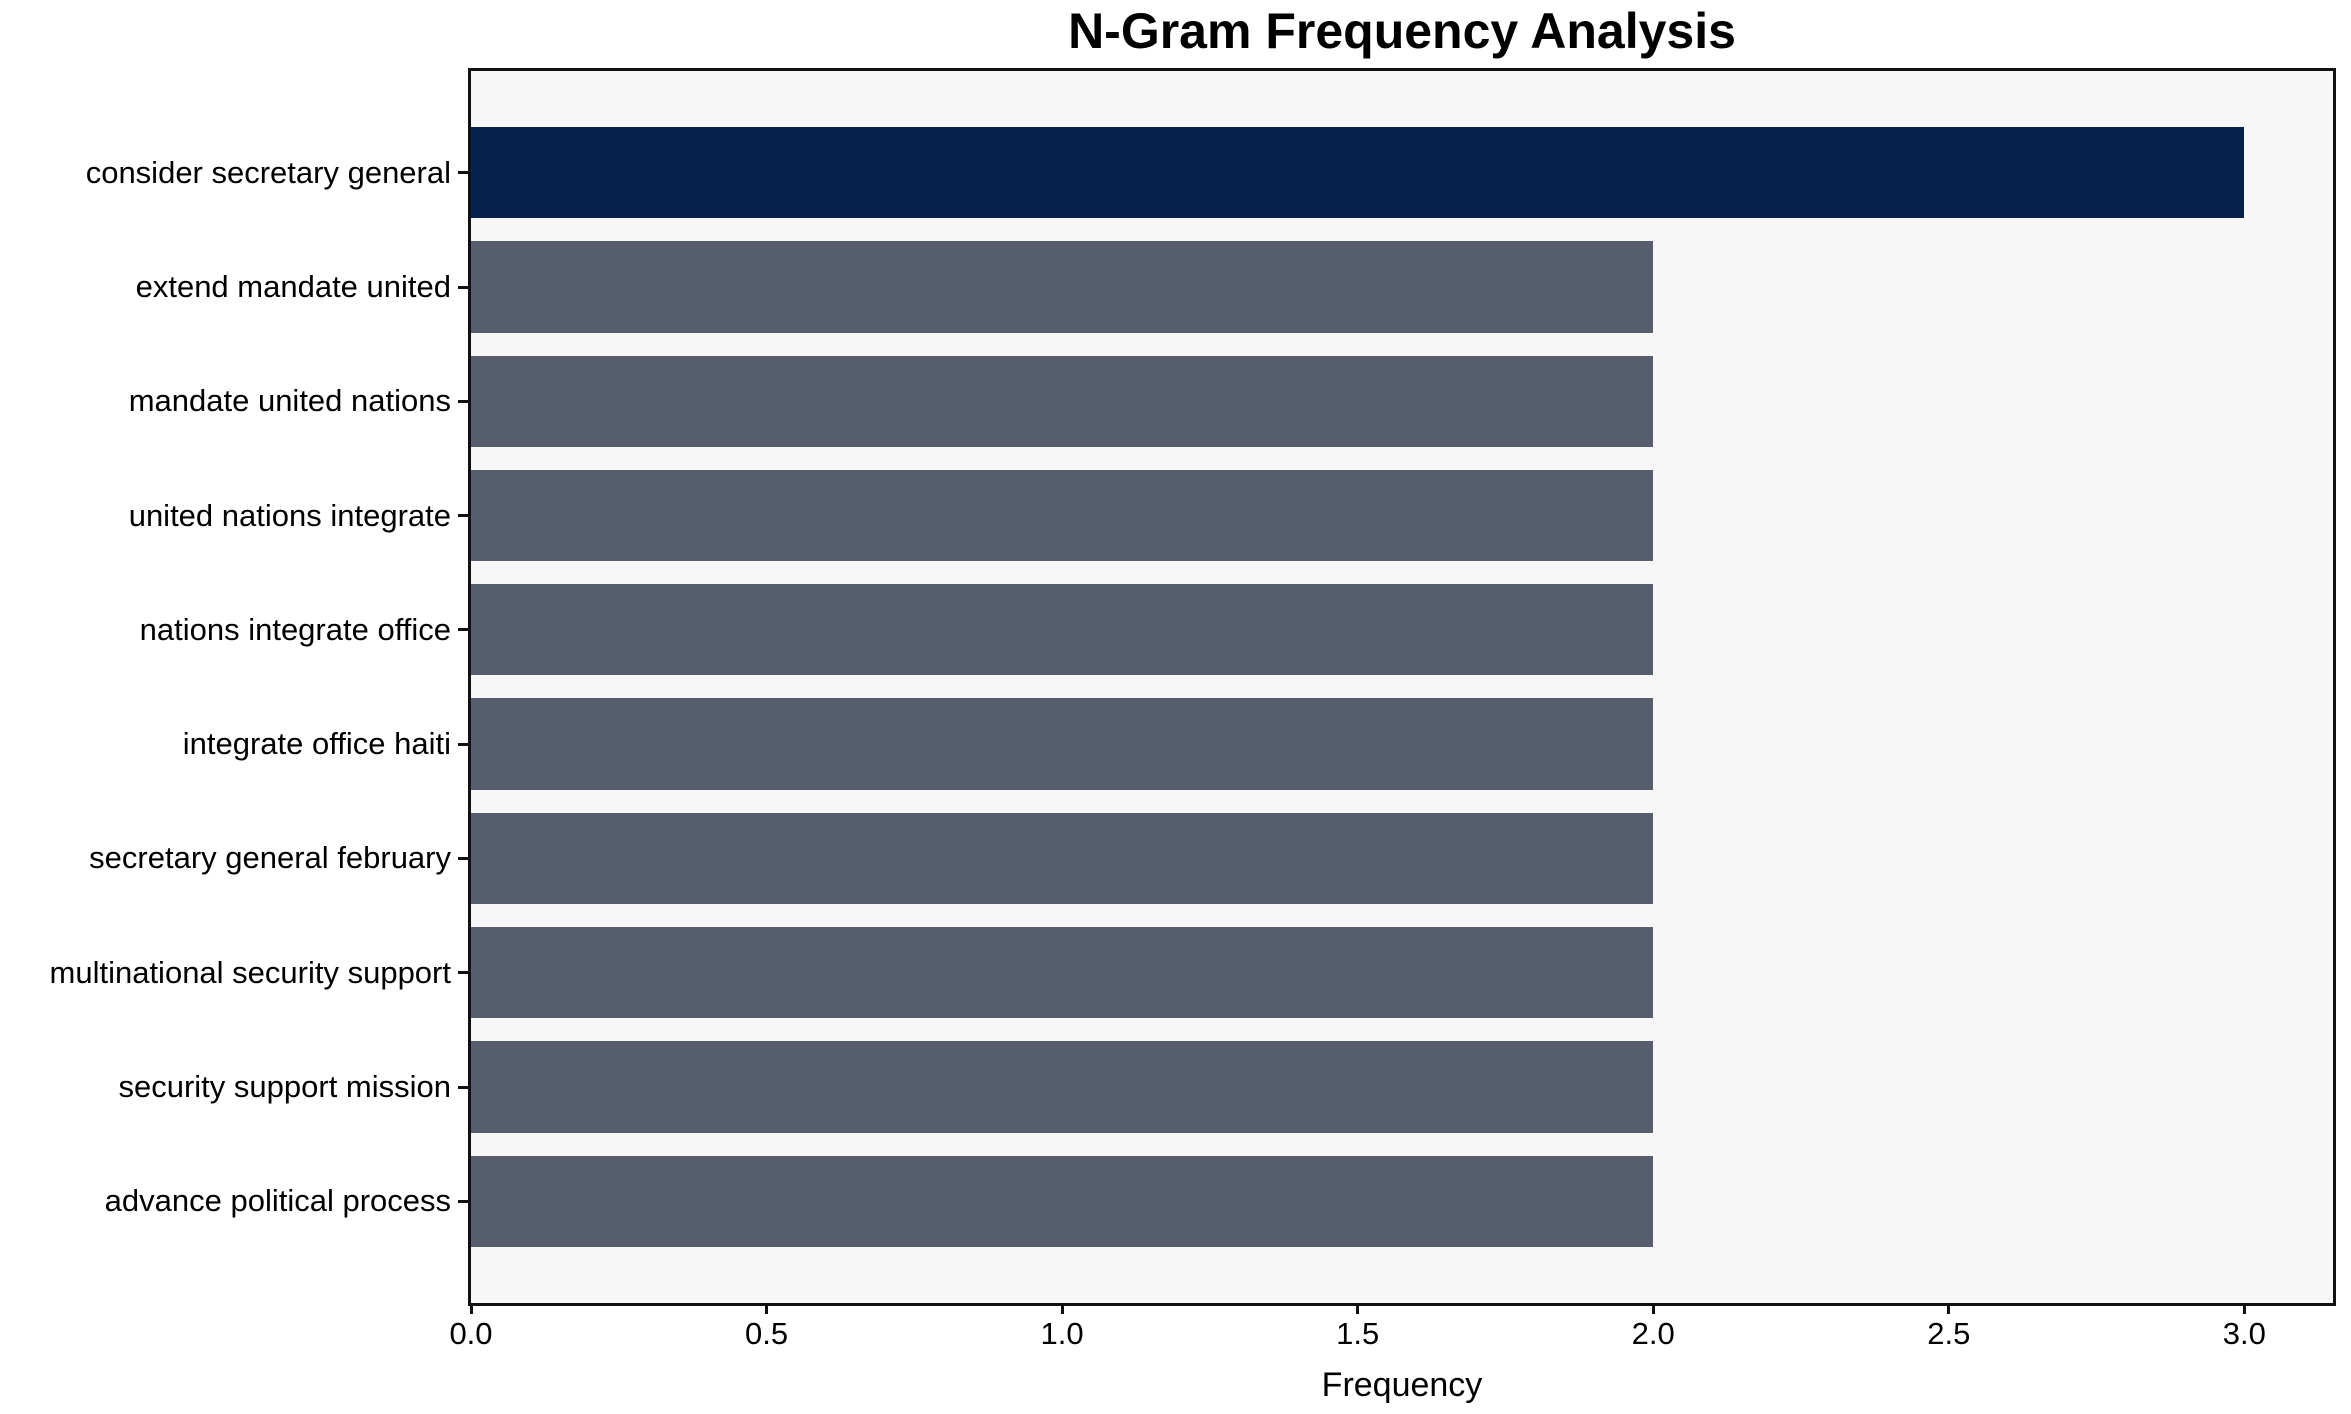 Image resolution: width=2351 pixels, height=1414 pixels. Describe the element at coordinates (1653, 1333) in the screenshot. I see `x-tick-label: 2.0` at that location.